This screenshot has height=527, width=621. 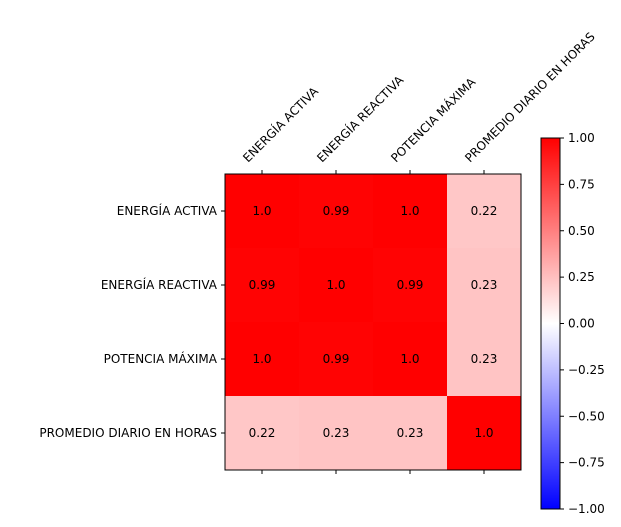 What do you see at coordinates (586, 509) in the screenshot?
I see `colorbar-tick-label: −1.00` at bounding box center [586, 509].